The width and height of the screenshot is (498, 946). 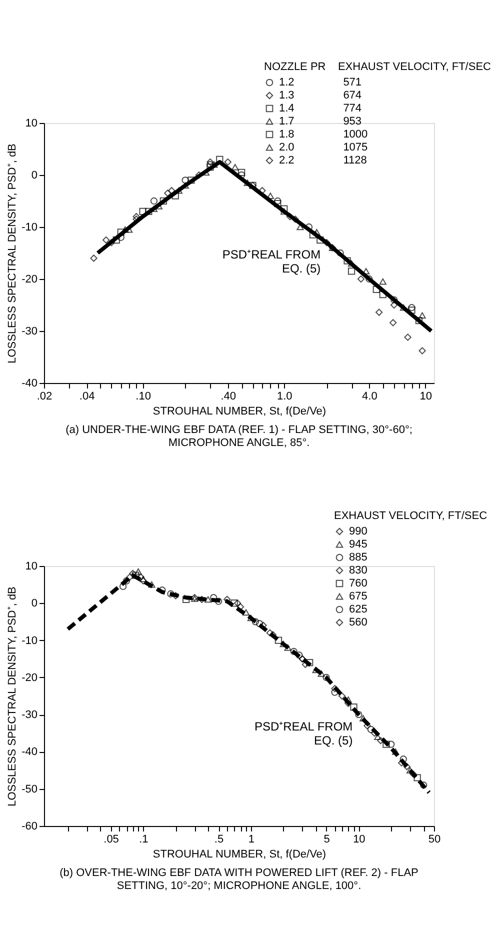 What do you see at coordinates (358, 544) in the screenshot?
I see `legend-label: 945` at bounding box center [358, 544].